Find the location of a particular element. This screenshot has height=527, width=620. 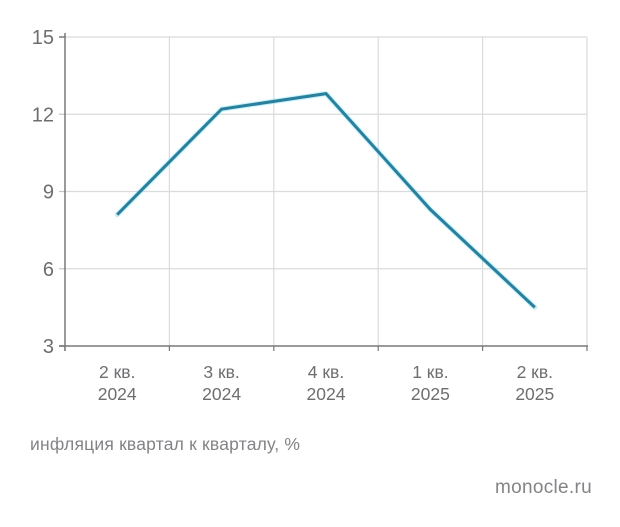

x-tick-label: 3 кв. 2024 is located at coordinates (221, 383).